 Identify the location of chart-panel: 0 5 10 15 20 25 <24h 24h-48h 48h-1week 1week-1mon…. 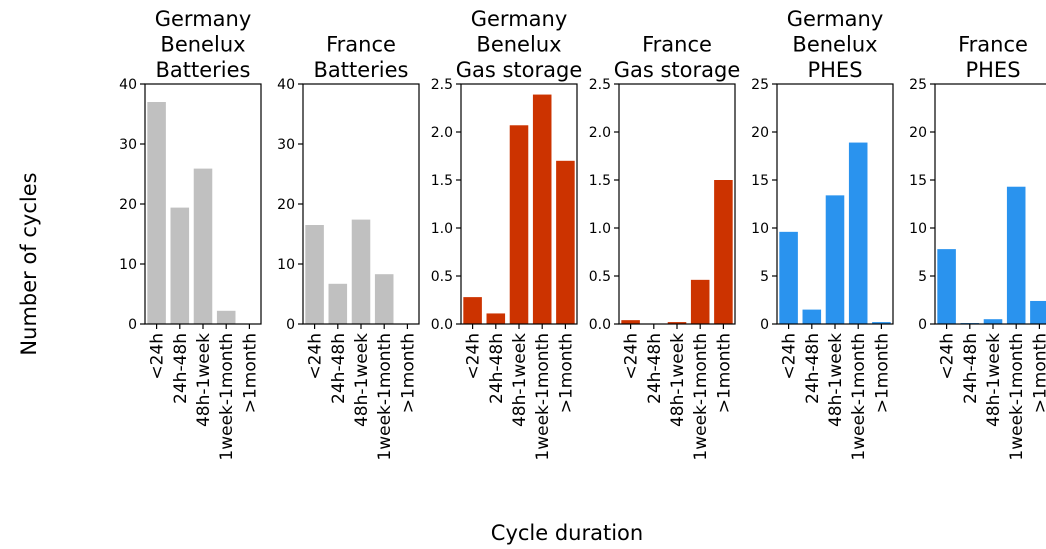
(977, 247).